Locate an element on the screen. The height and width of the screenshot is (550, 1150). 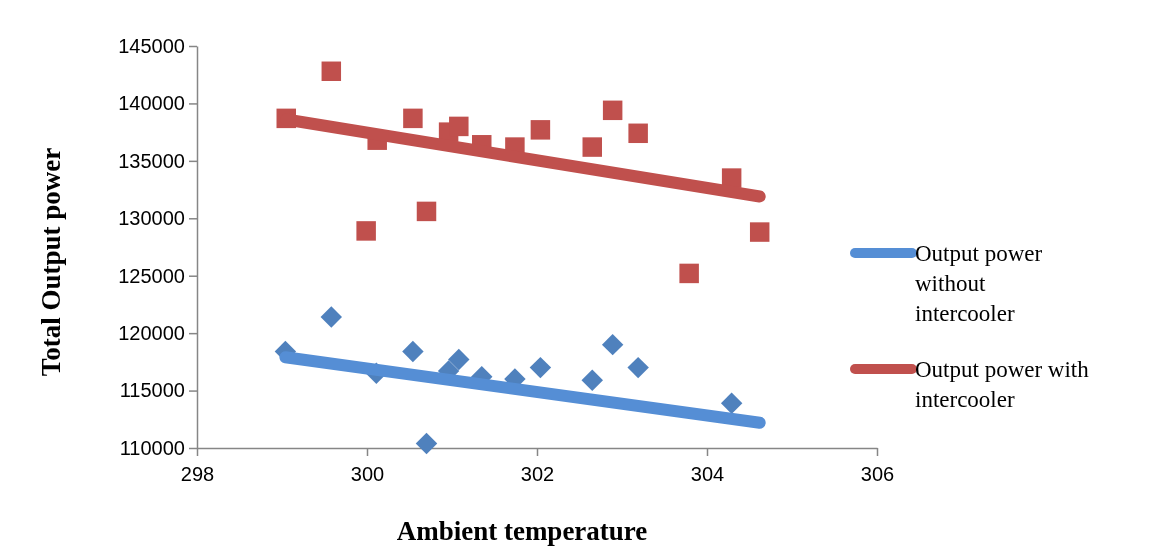
y-tick-label: 110000 is located at coordinates (152, 447).